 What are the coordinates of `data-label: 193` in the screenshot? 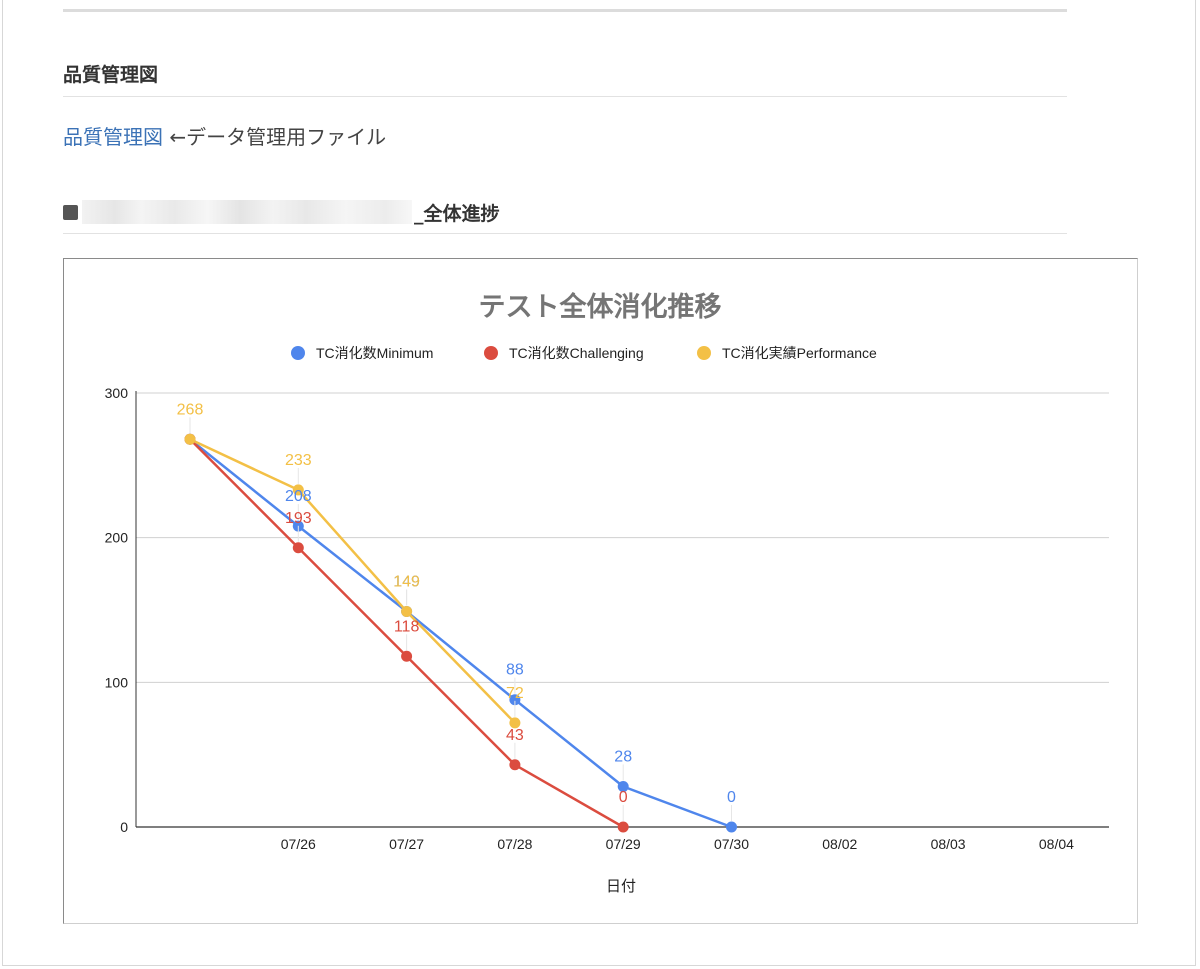 It's located at (298, 518).